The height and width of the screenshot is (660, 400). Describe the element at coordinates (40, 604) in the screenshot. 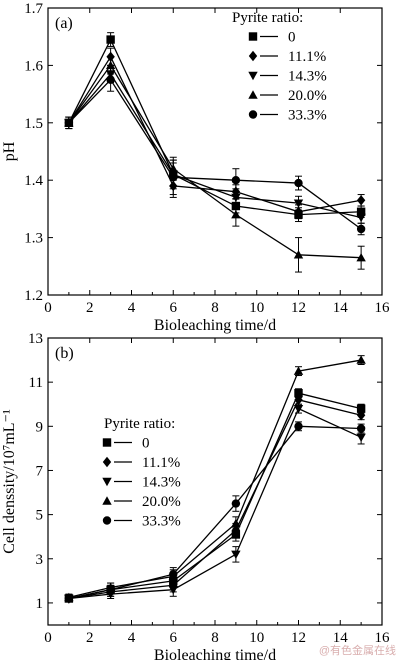

I see `y-tick-label: 1` at that location.